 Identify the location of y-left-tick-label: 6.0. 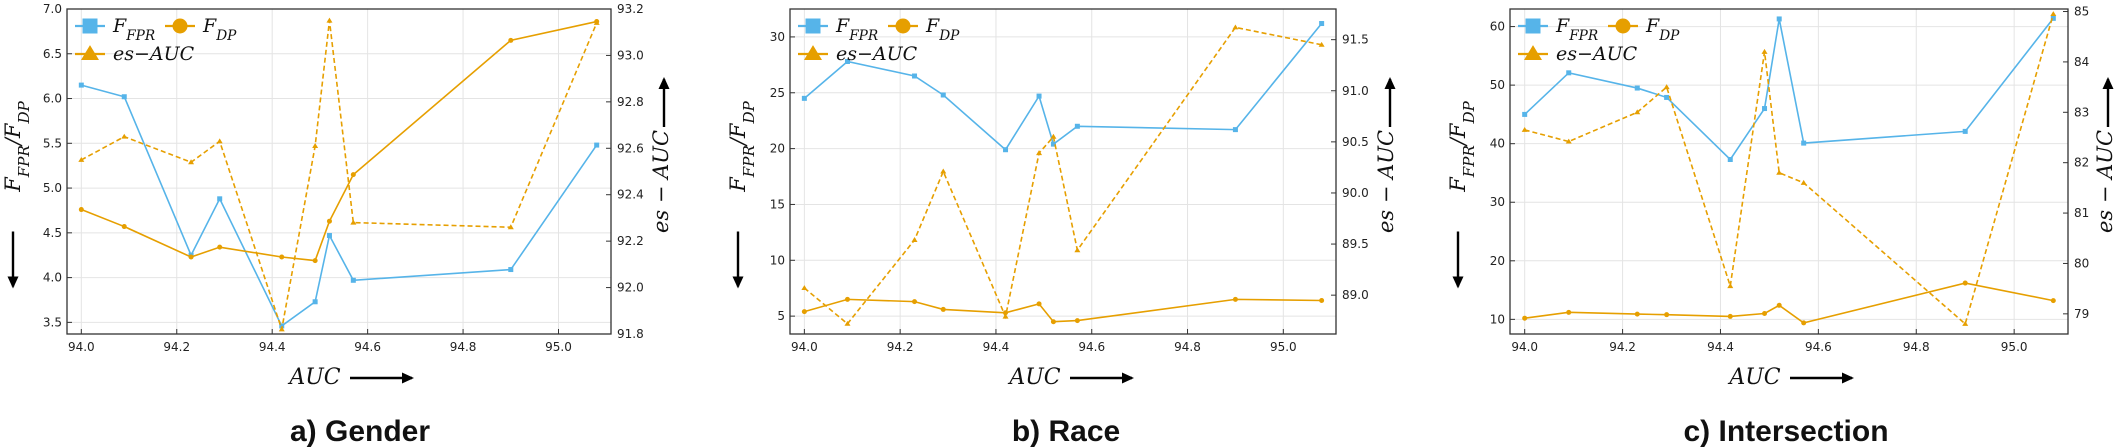
(52, 99).